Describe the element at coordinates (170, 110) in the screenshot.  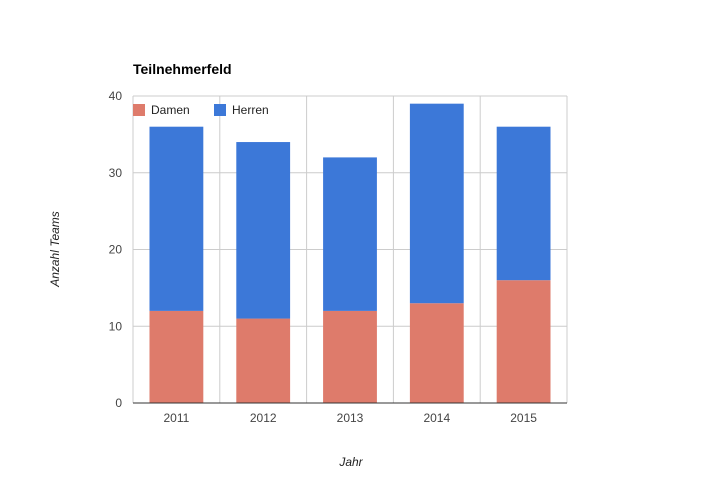
I see `legend-label-damen: Damen` at that location.